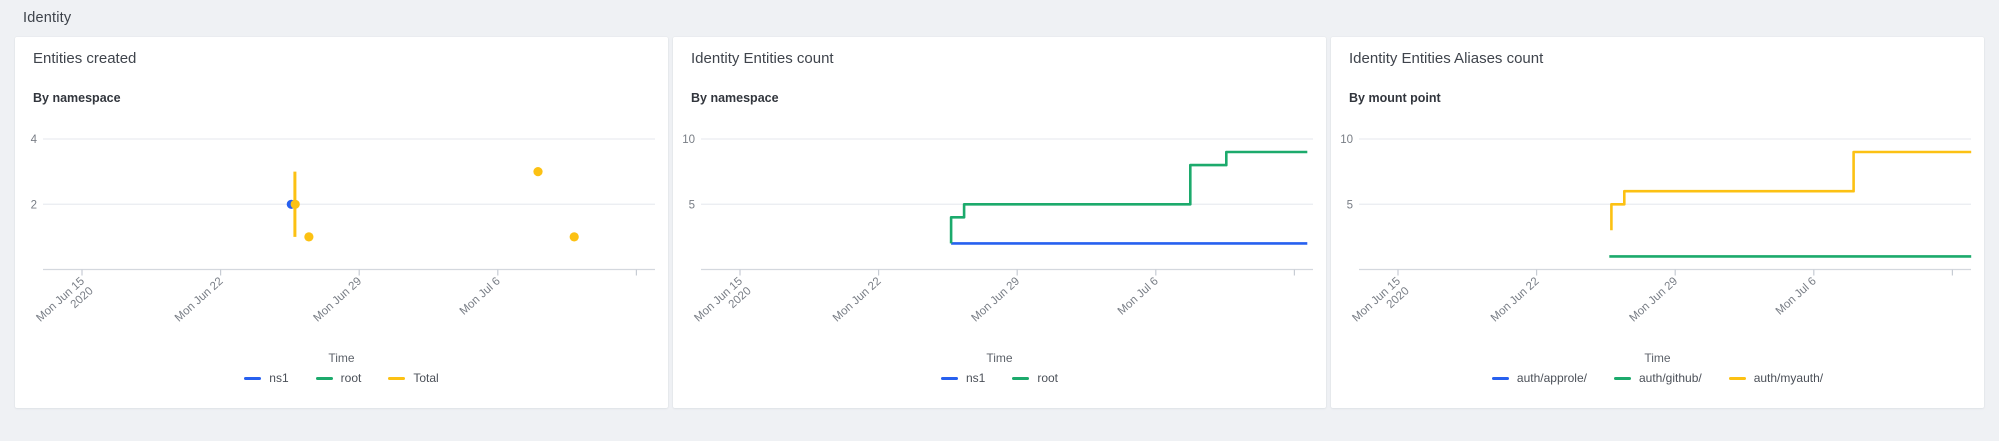 This screenshot has height=441, width=1999. What do you see at coordinates (85, 58) in the screenshot?
I see `chart-title: Entities created` at bounding box center [85, 58].